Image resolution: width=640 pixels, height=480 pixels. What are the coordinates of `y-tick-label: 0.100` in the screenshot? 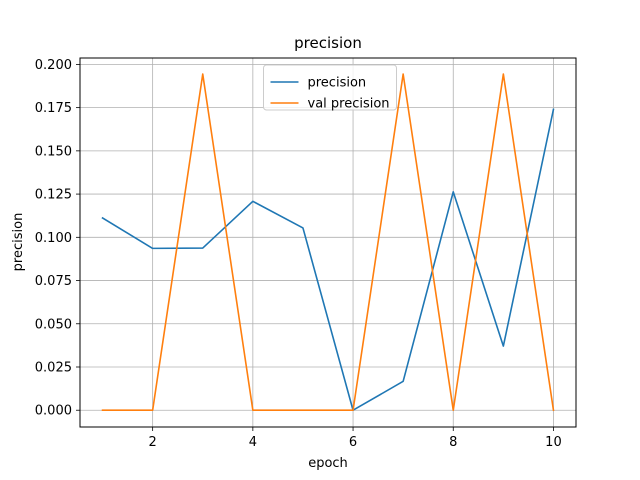 It's located at (53, 238).